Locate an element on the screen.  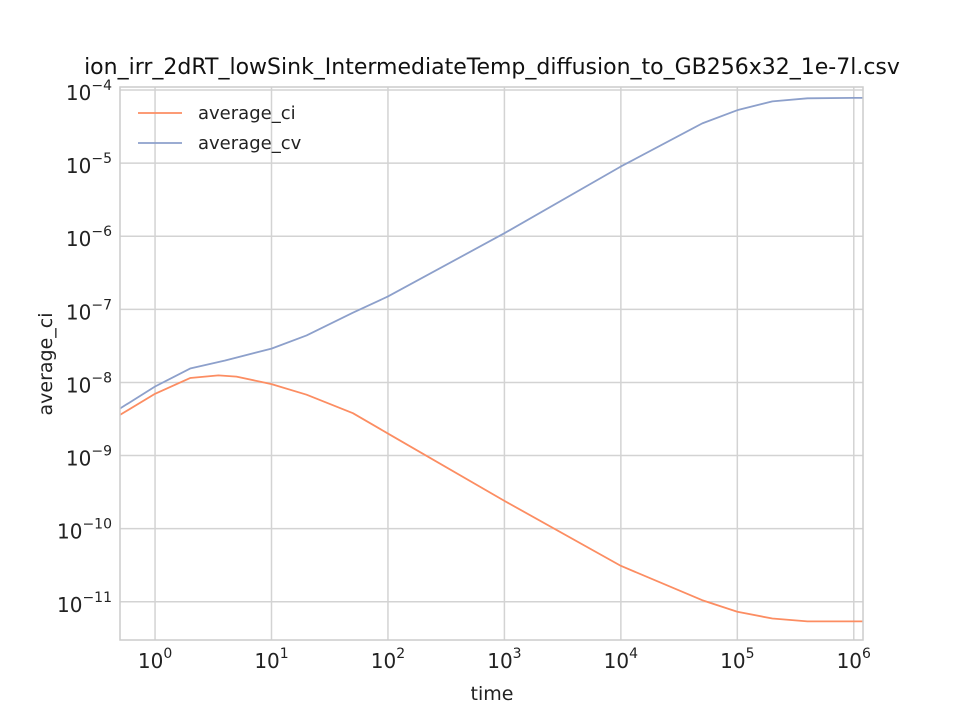
x-tick-exp: 1 is located at coordinates (284, 654).